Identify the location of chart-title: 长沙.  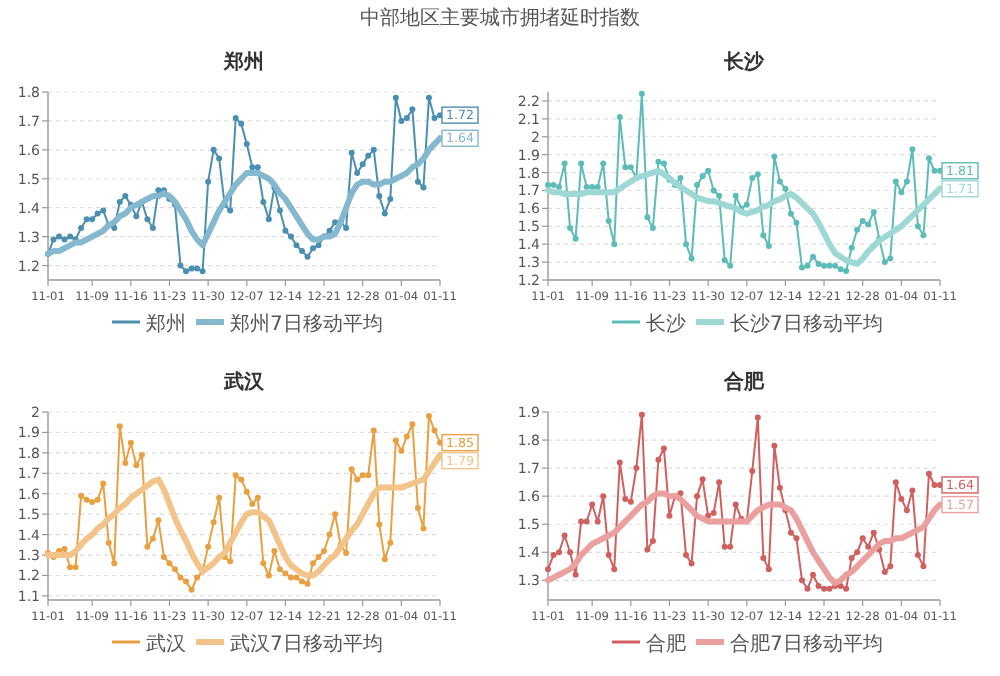
(744, 62).